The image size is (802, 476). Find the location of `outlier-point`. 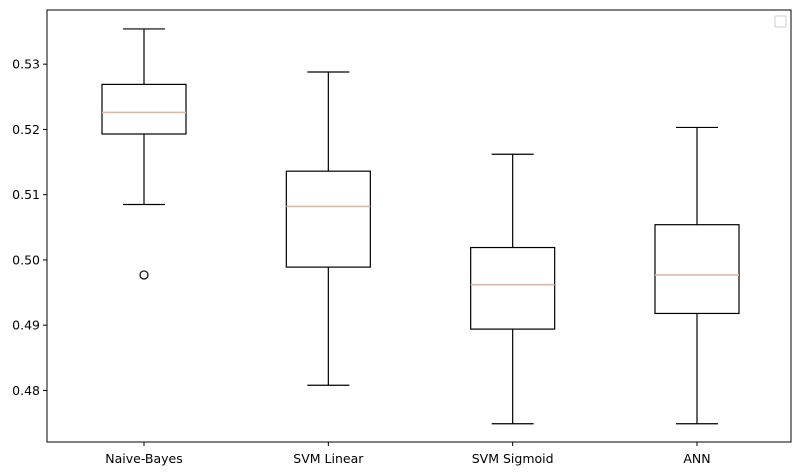

outlier-point is located at coordinates (144, 275).